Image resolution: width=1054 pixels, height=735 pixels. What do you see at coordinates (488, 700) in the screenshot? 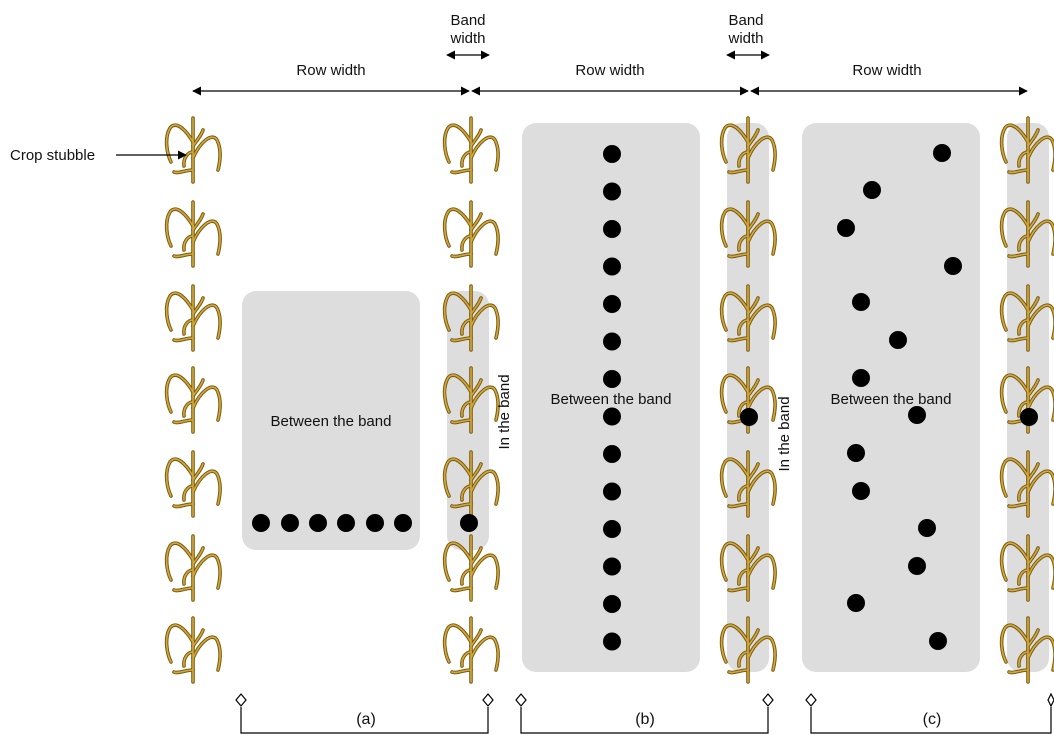
I see `bracket-diamond-a2` at bounding box center [488, 700].